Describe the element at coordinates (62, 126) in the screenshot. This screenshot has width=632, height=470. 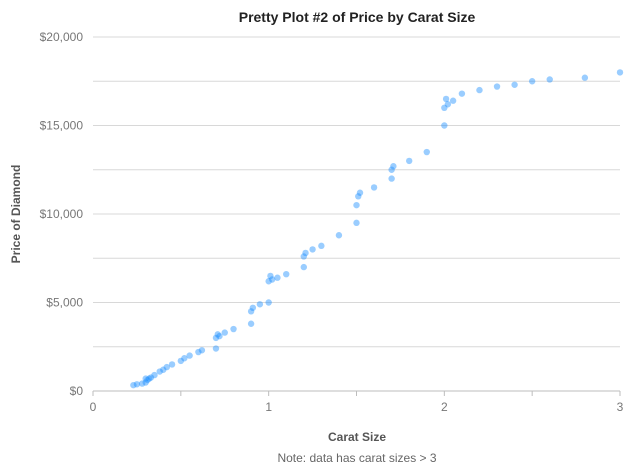
I see `y-tick-label: $15,000` at that location.